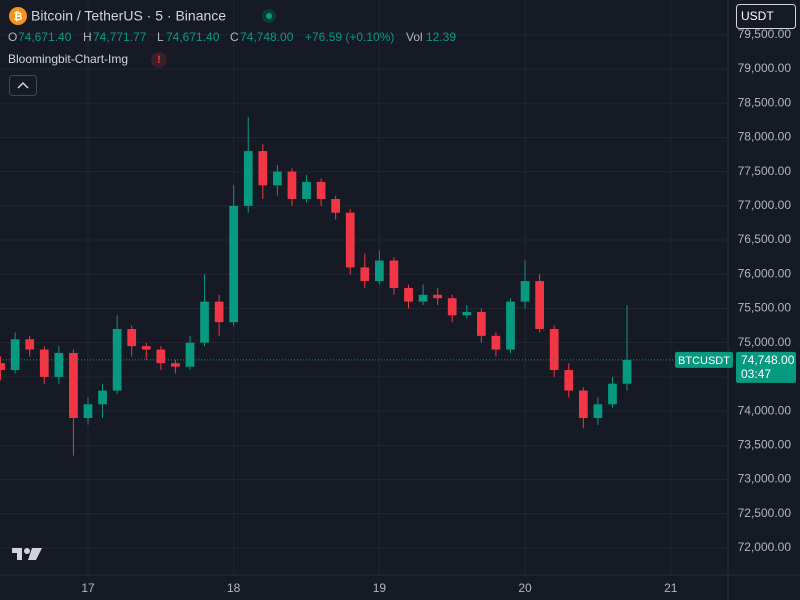 This screenshot has height=600, width=800. I want to click on currency-button, so click(766, 16).